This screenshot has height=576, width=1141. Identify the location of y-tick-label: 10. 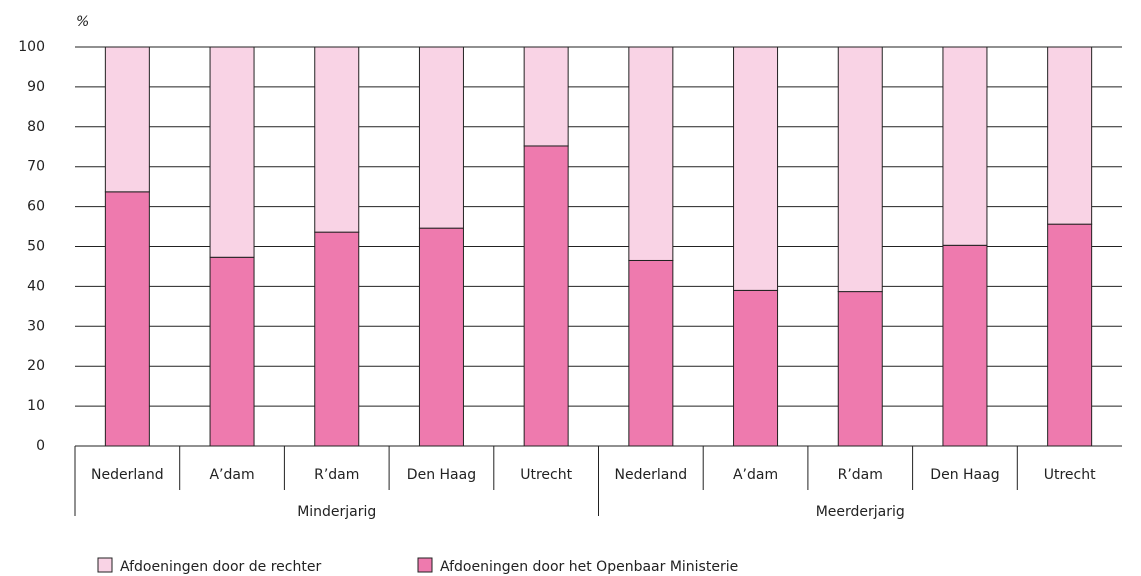
(36, 406).